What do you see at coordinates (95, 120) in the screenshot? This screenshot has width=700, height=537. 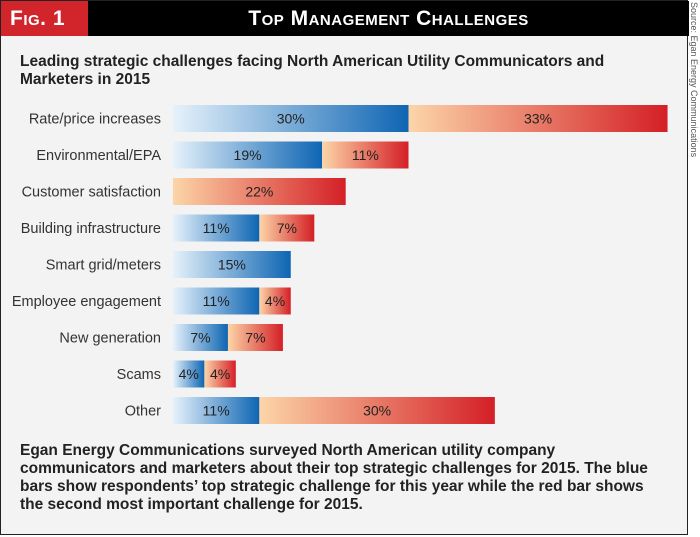 I see `category-label: Rate/price increases` at bounding box center [95, 120].